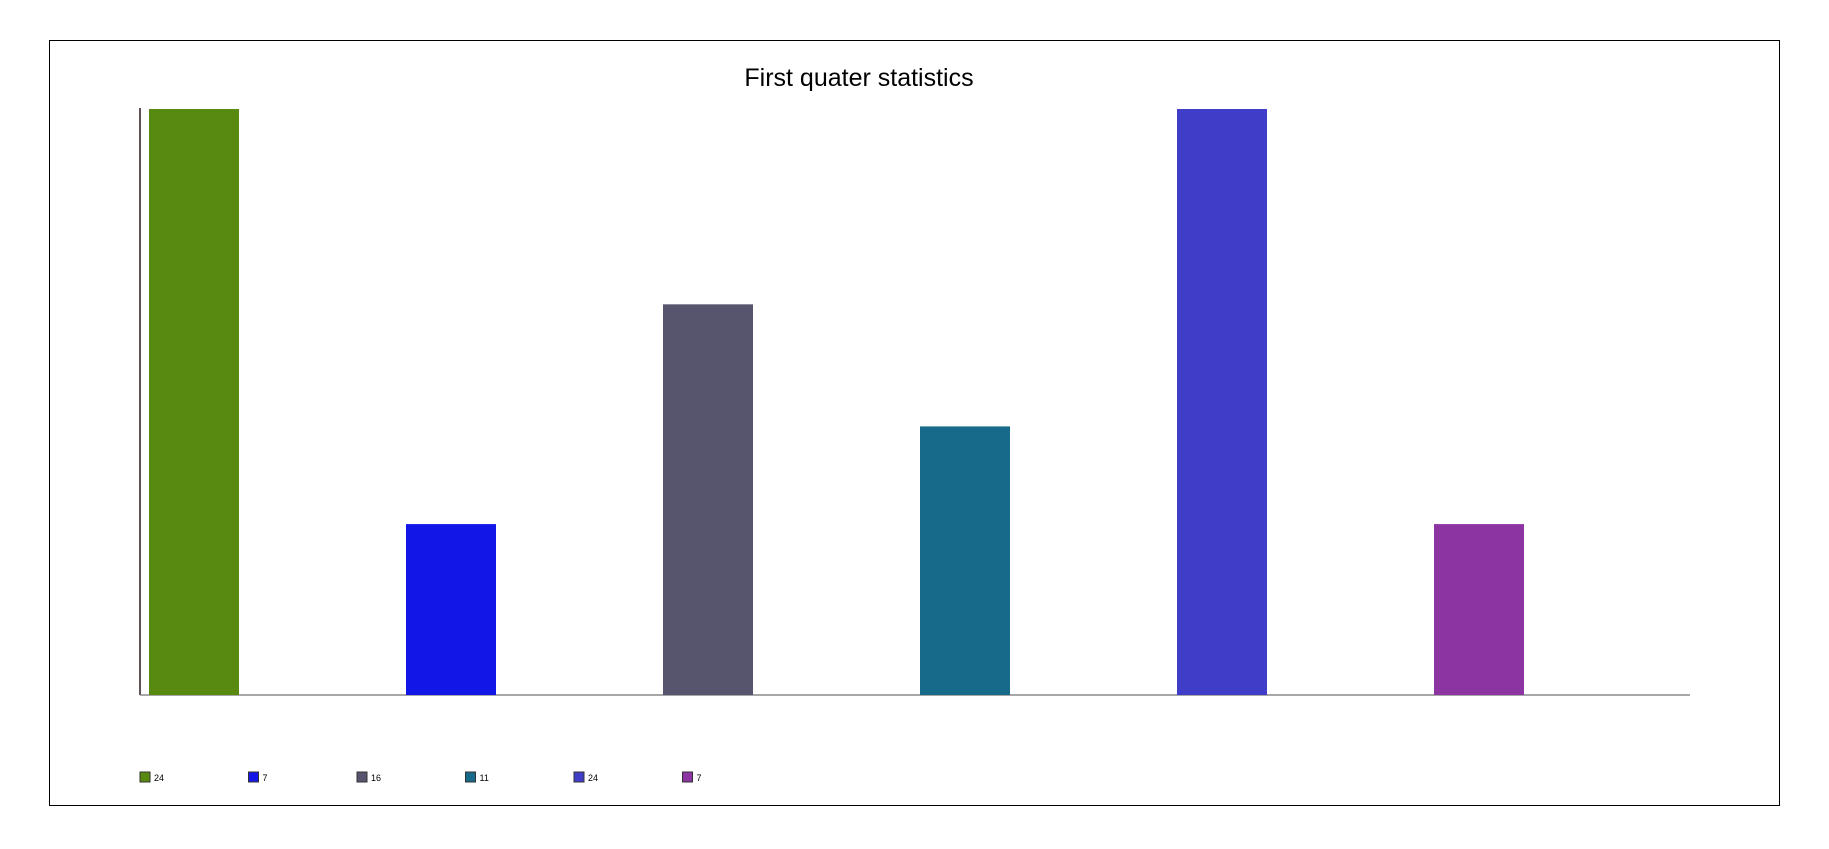 The height and width of the screenshot is (849, 1829). What do you see at coordinates (376, 778) in the screenshot?
I see `legend-label-3: 16` at bounding box center [376, 778].